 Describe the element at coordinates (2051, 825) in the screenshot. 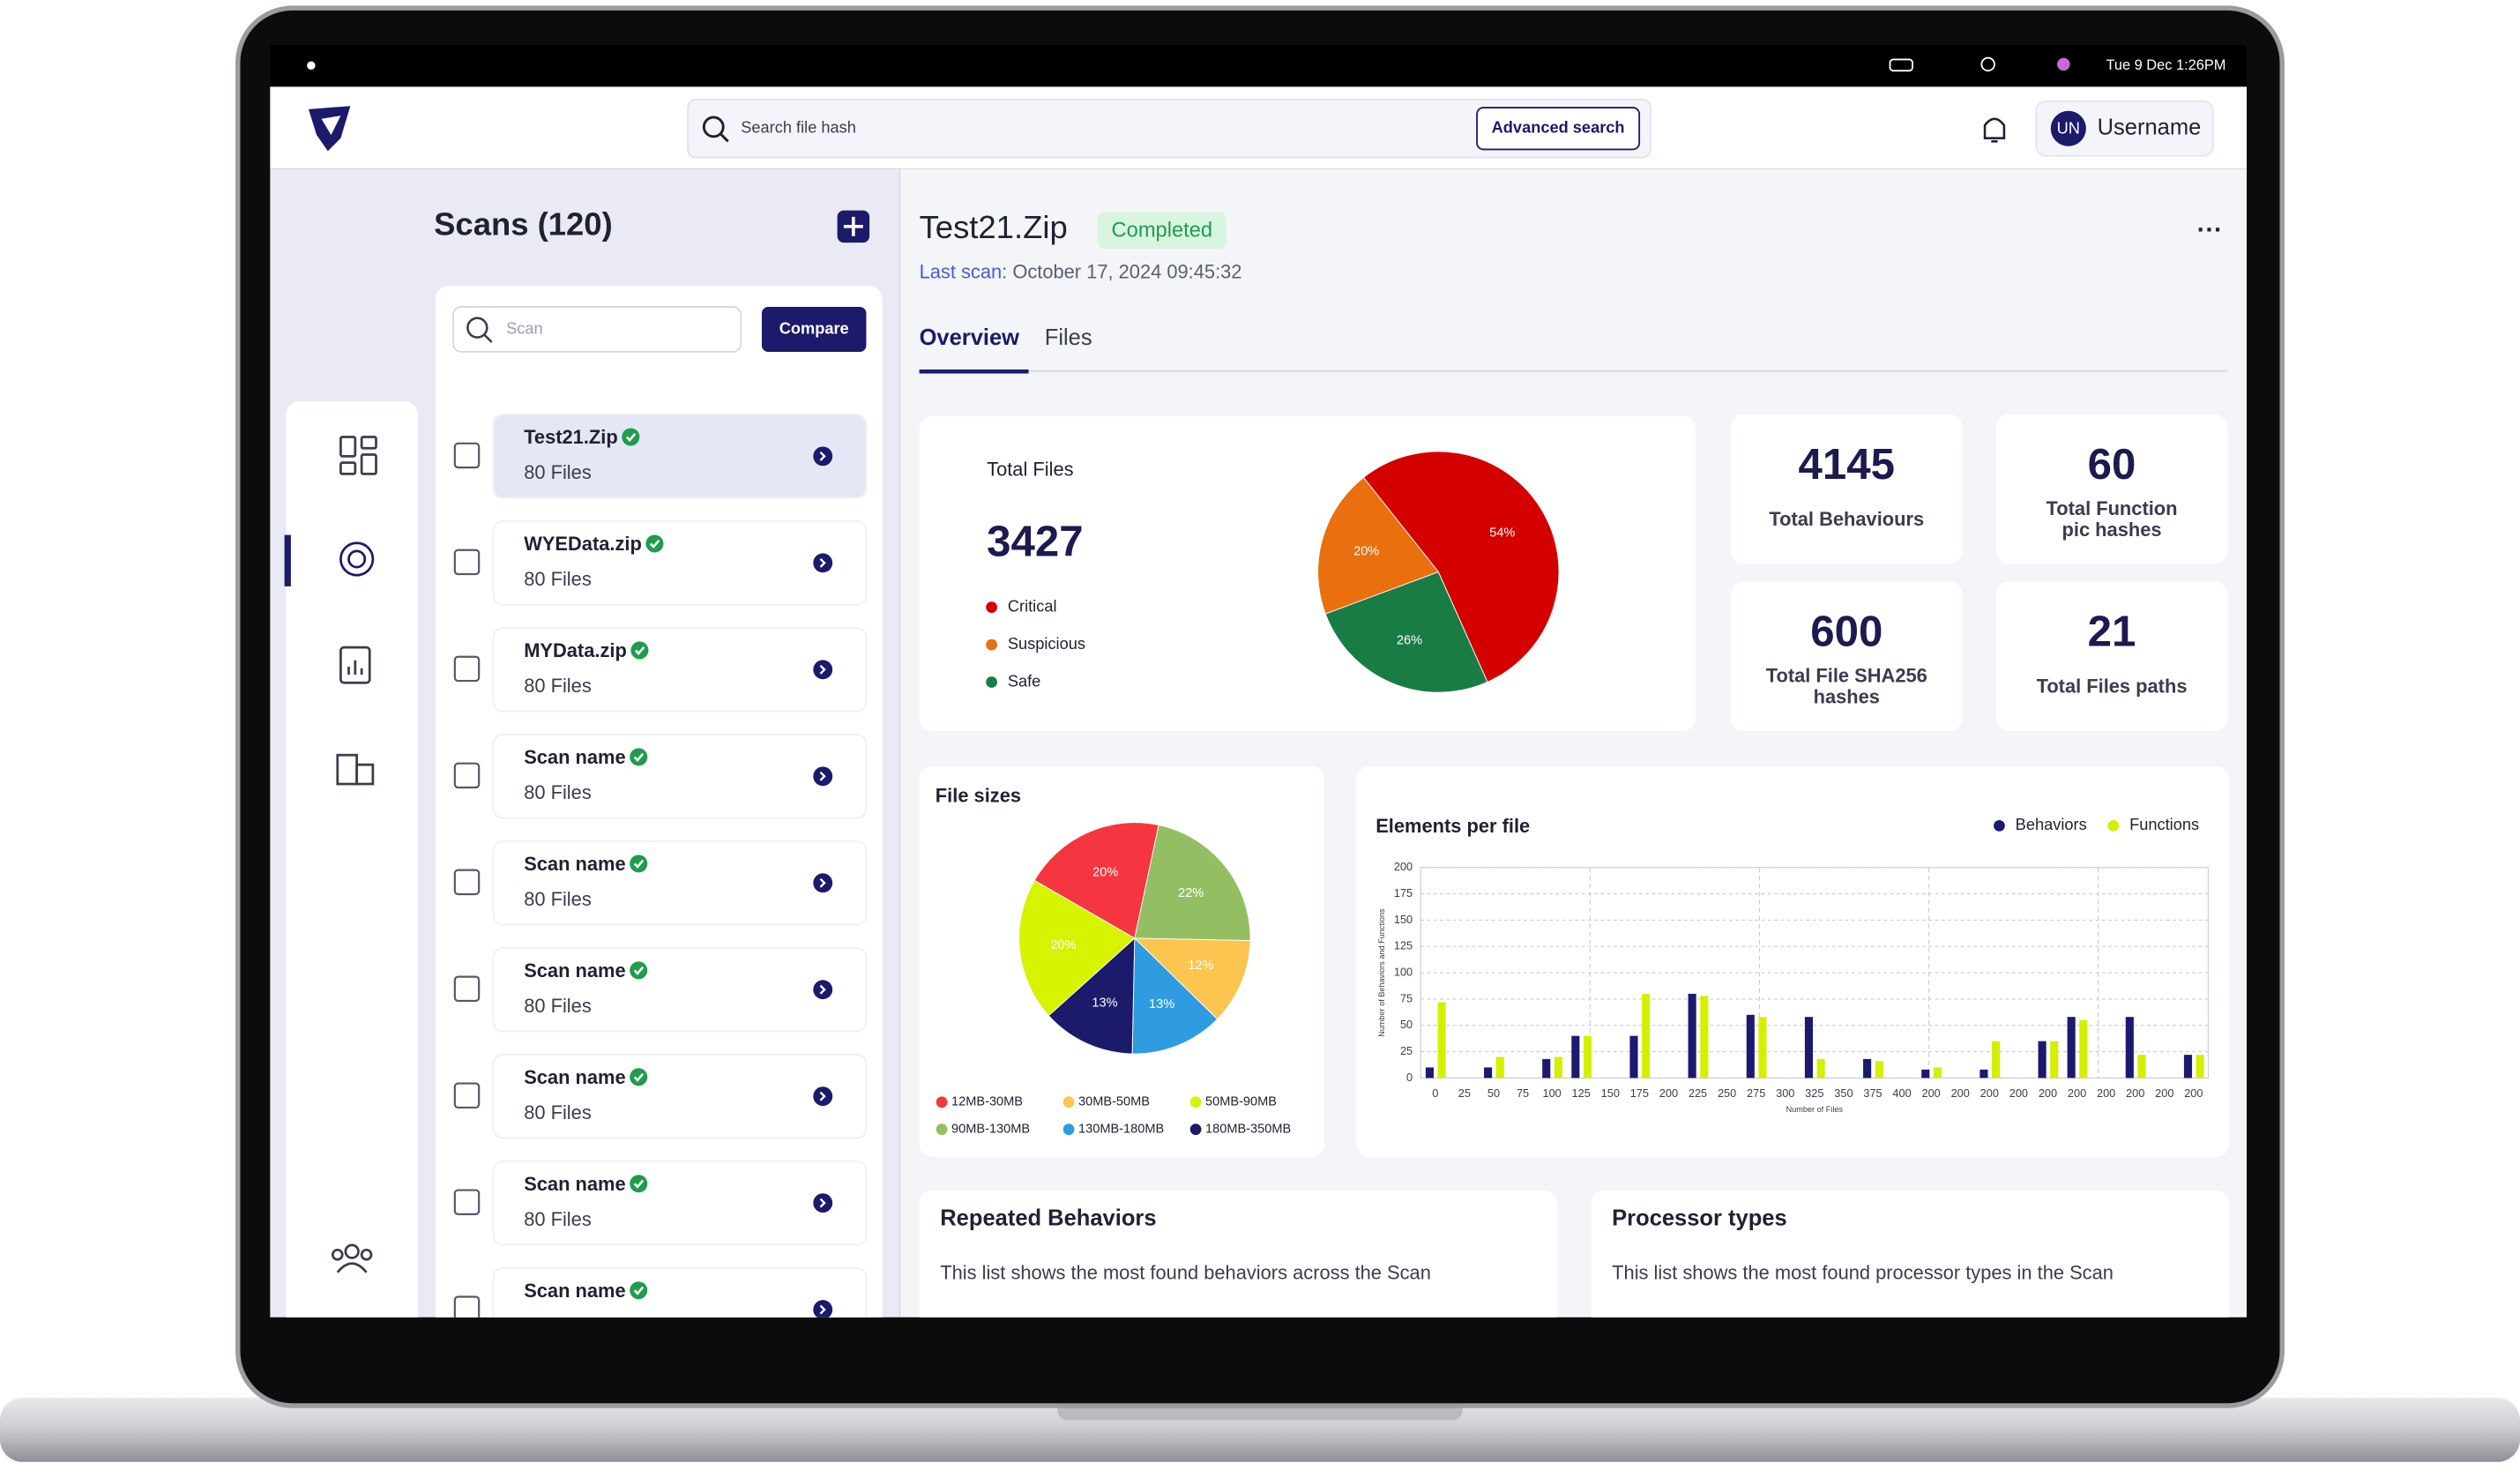

I see `legend-label: Behaviors` at that location.